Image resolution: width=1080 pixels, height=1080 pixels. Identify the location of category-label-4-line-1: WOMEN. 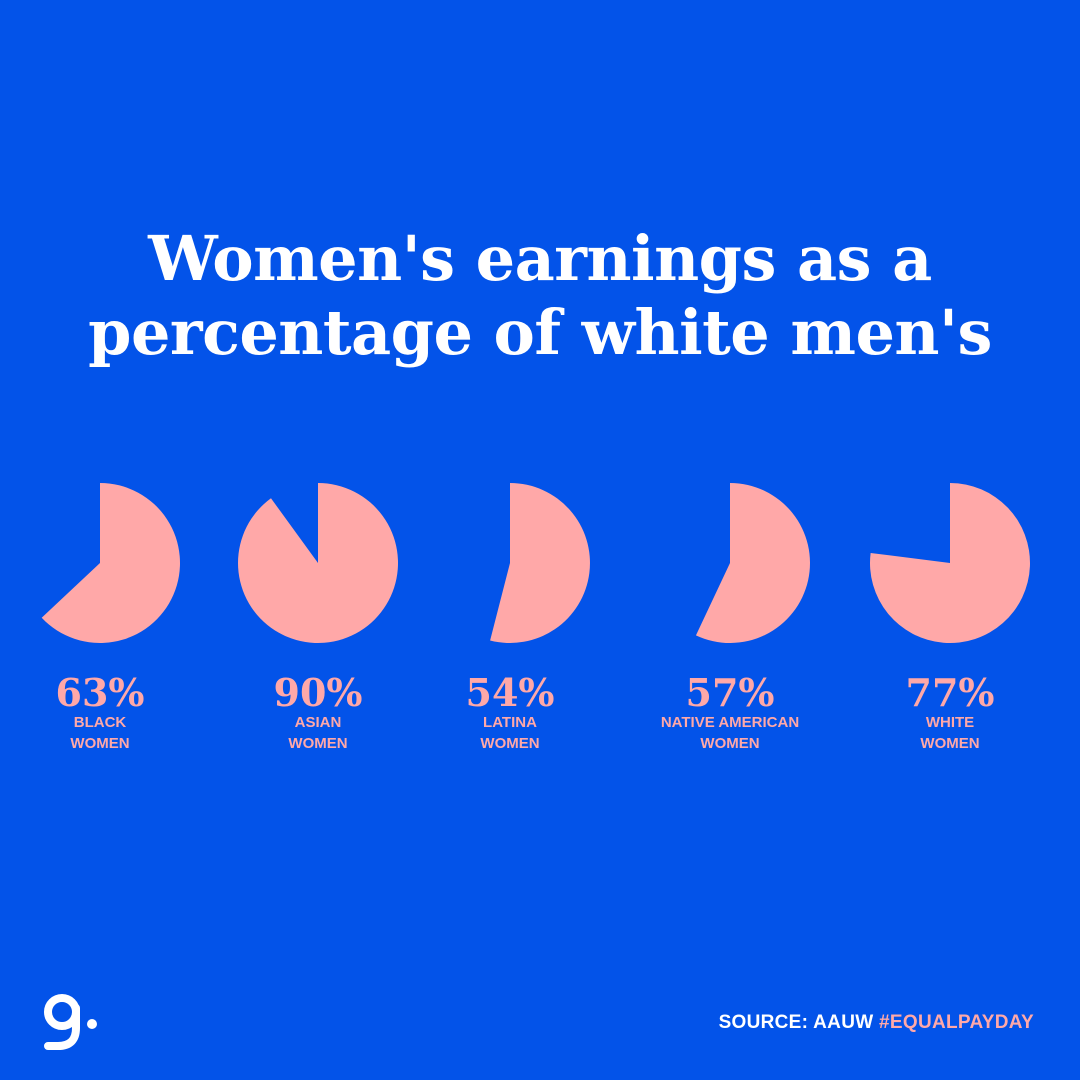
(949, 743).